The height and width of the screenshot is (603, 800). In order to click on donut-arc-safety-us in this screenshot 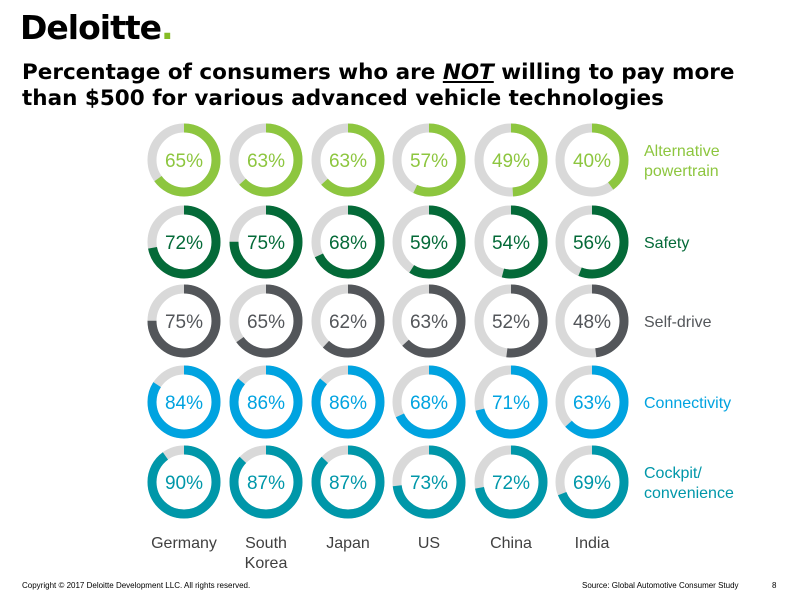, I will do `click(429, 242)`.